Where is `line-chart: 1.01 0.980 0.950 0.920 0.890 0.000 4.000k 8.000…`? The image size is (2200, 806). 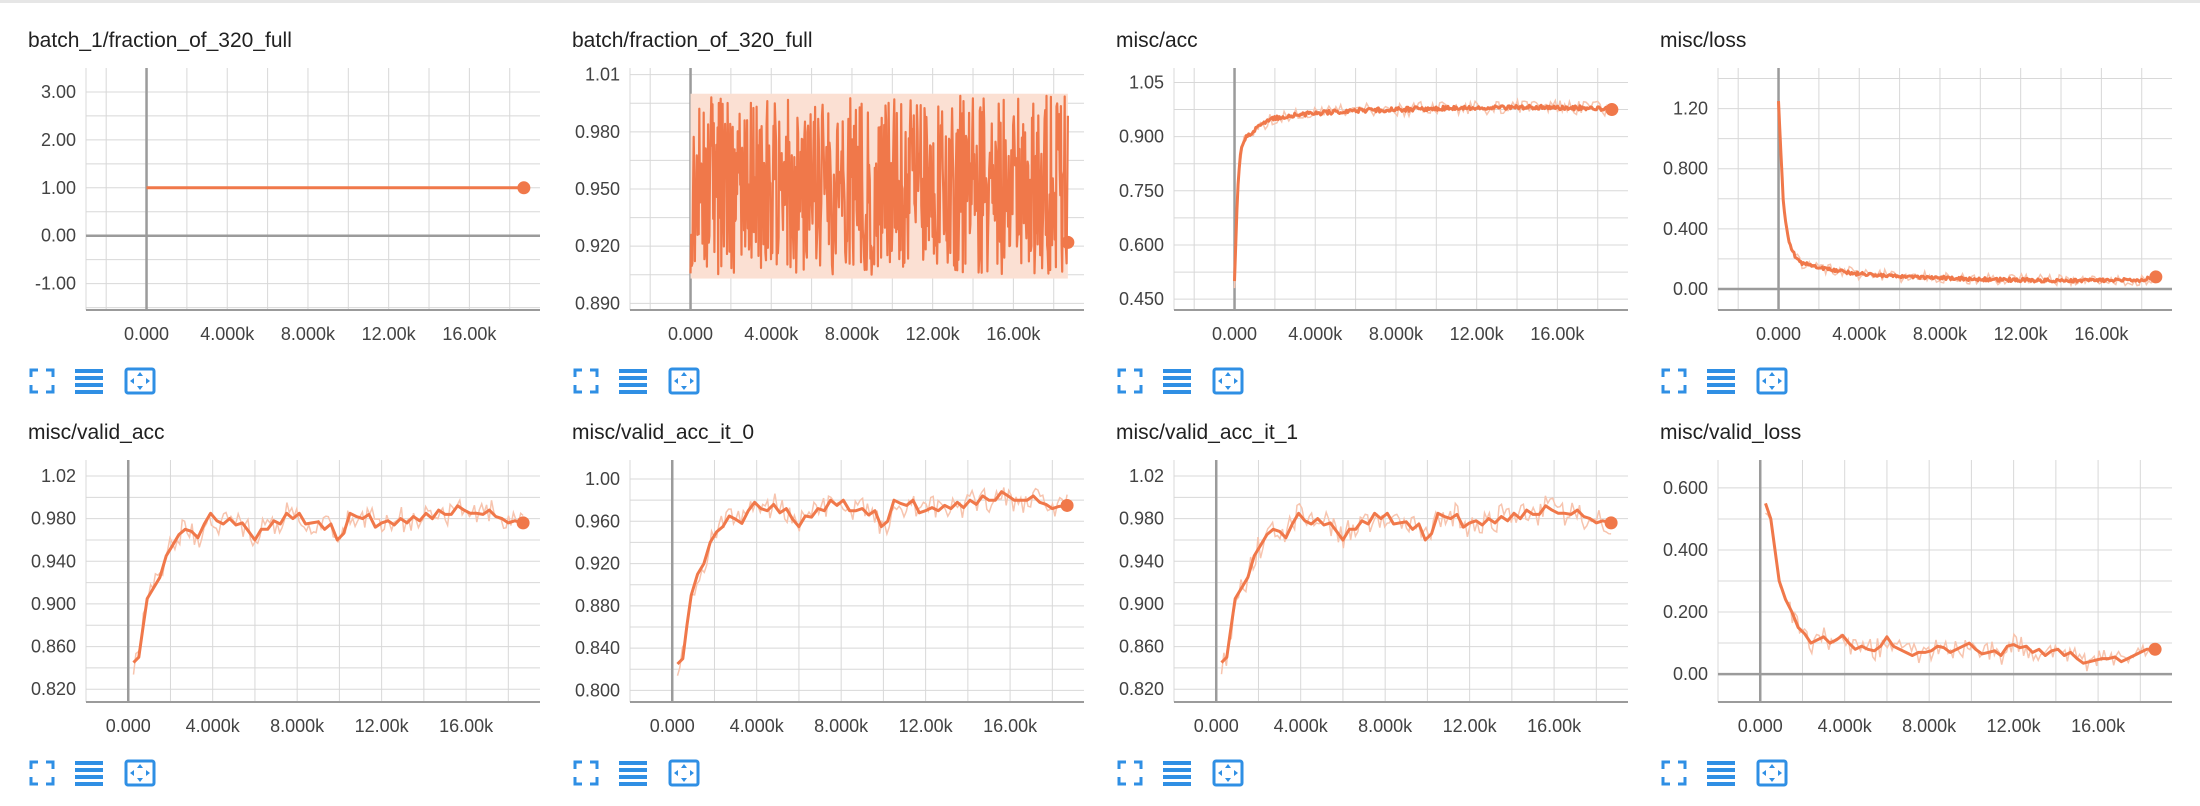 line-chart: 1.01 0.980 0.950 0.920 0.890 0.000 4.000k 8.000… is located at coordinates (816, 208).